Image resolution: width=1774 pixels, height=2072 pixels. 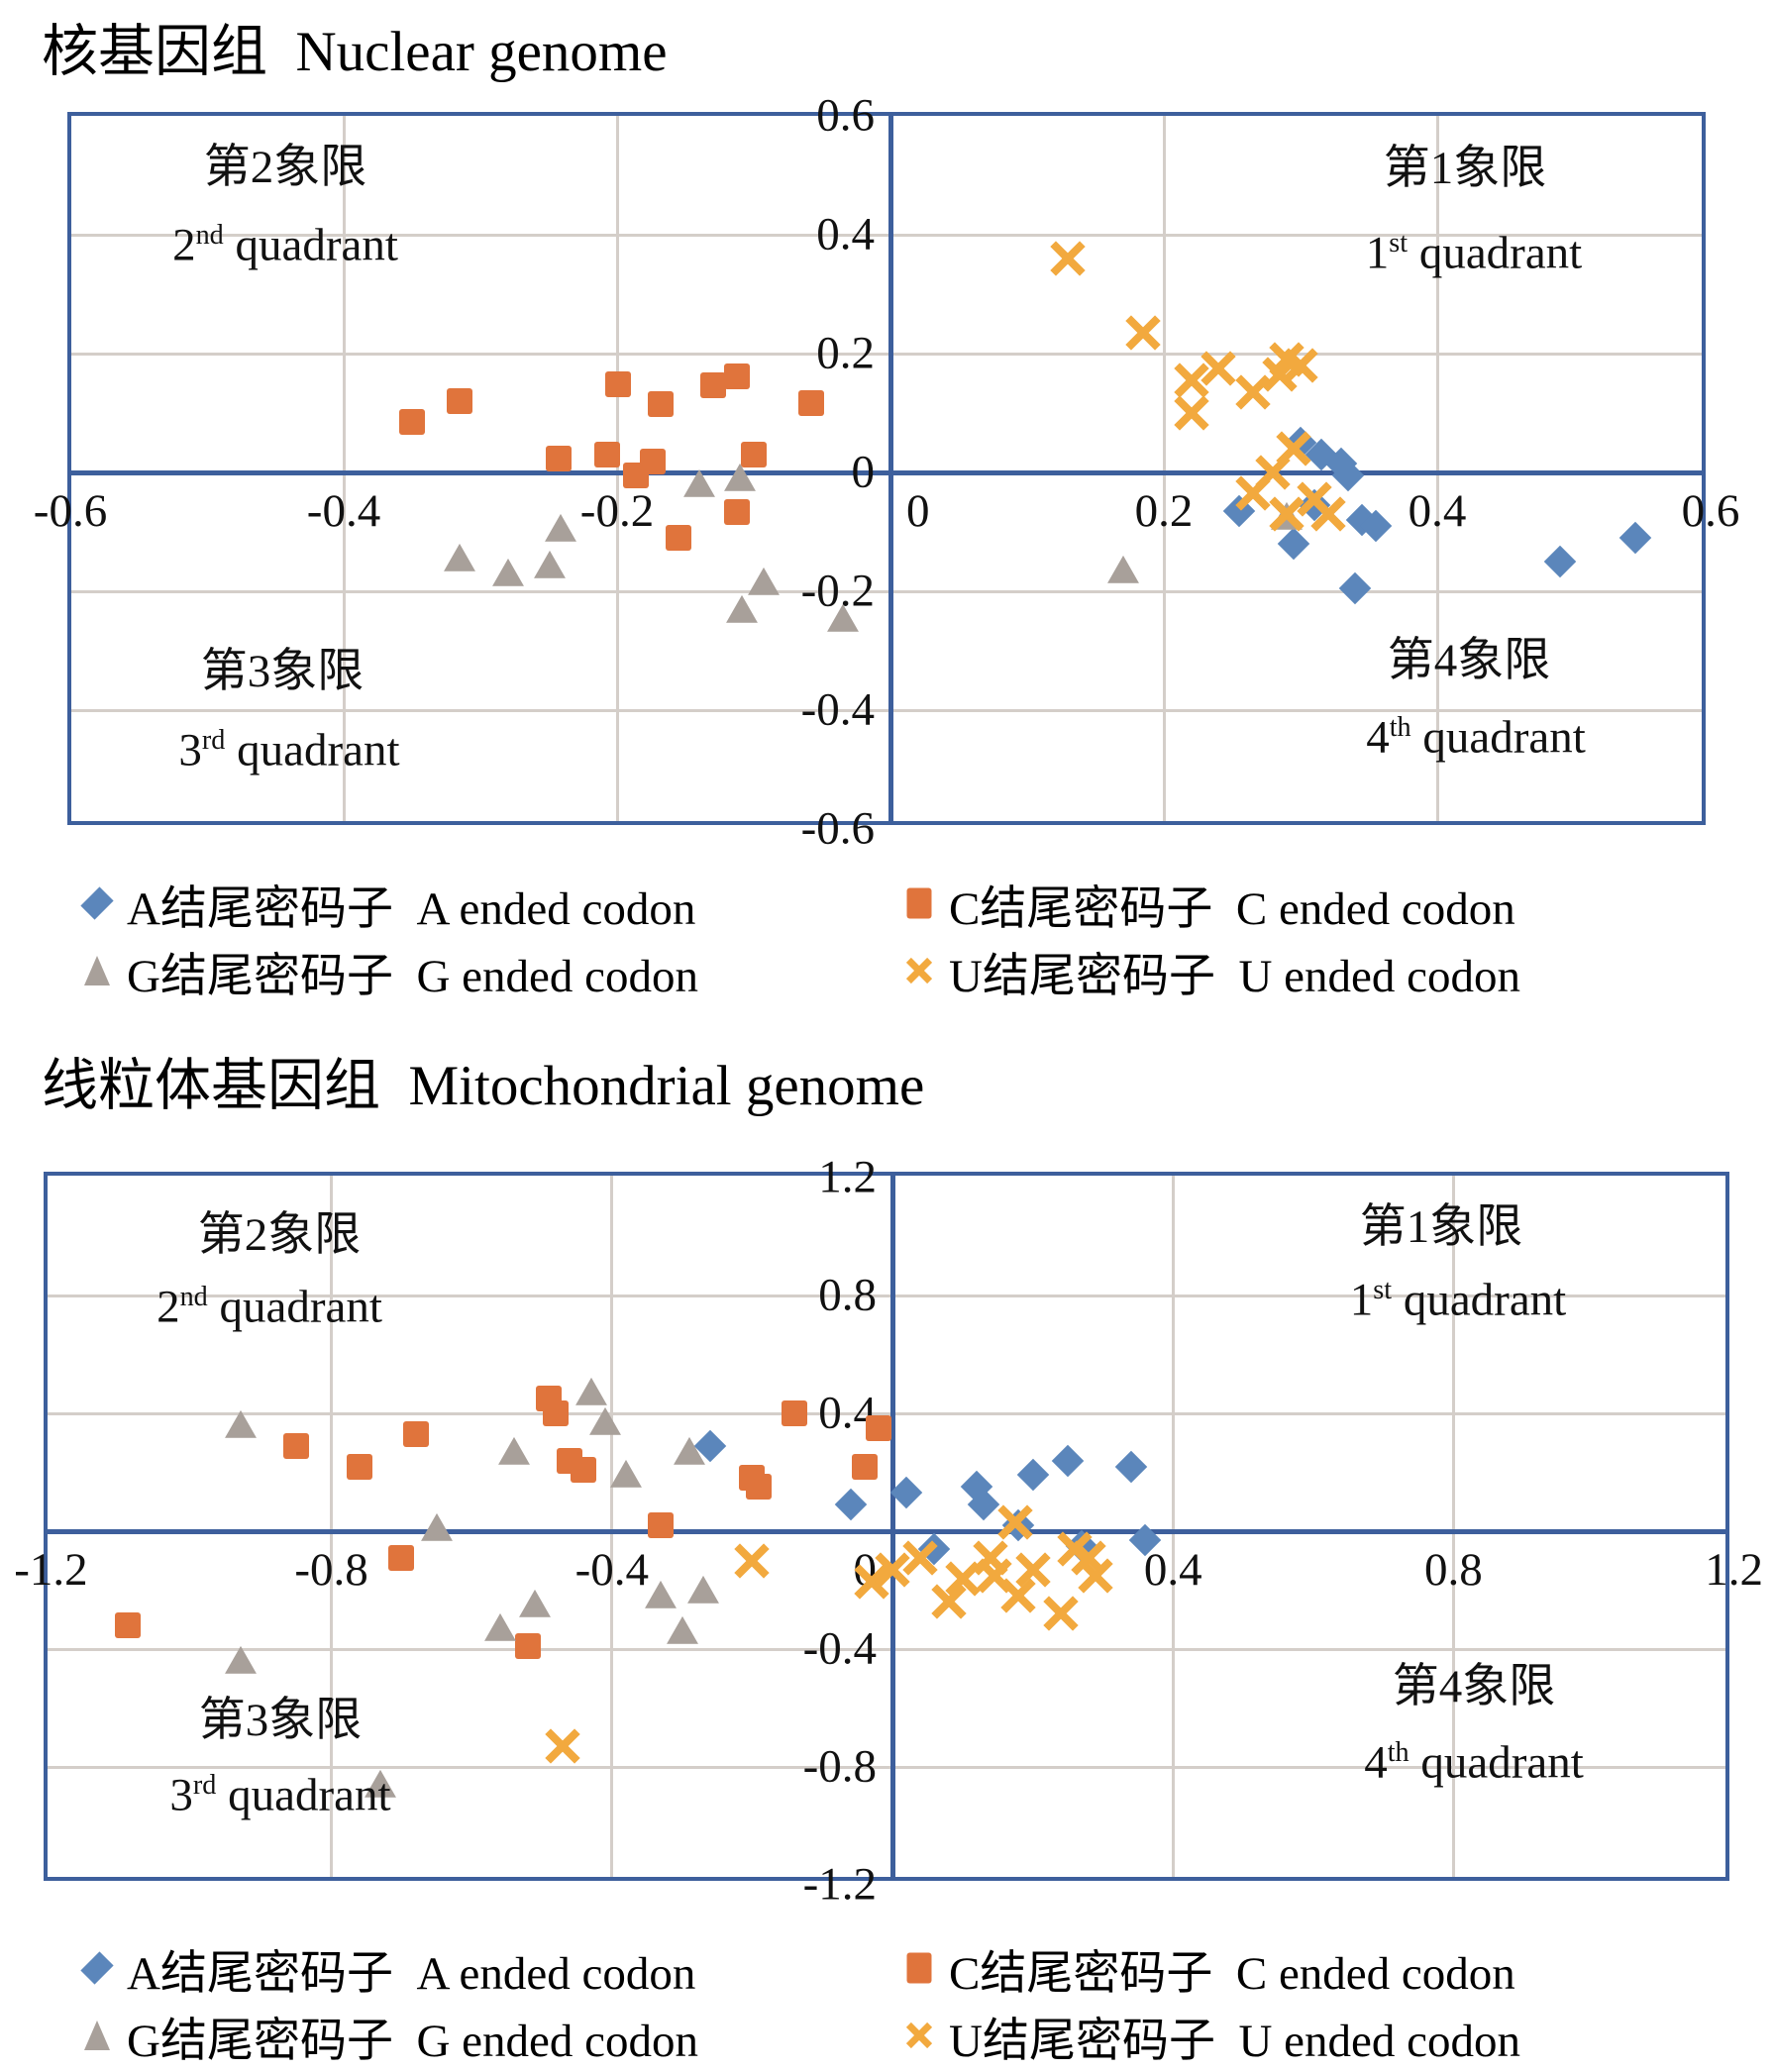 I want to click on y-tick-label: -0.6, so click(x=837, y=828).